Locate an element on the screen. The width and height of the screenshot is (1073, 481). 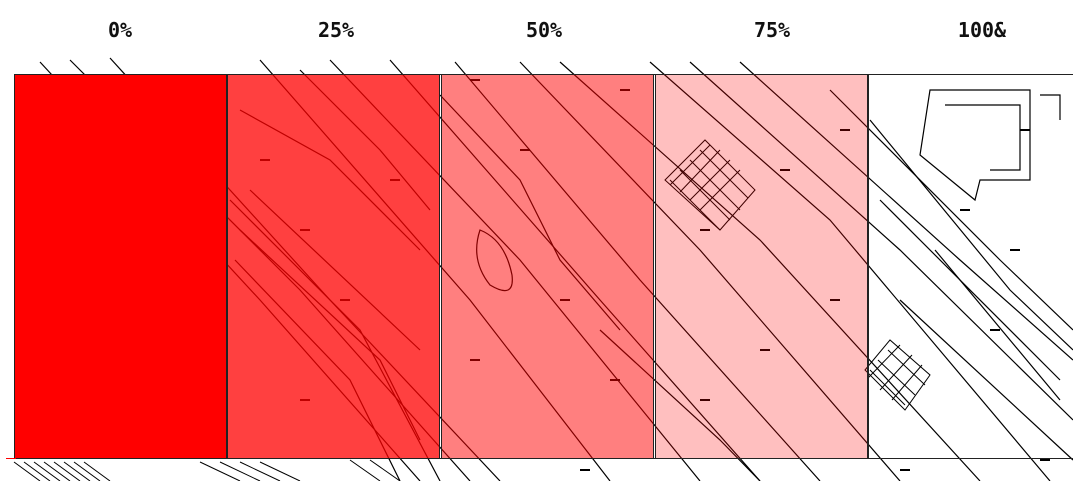
red-tick-mark is located at coordinates (11, 458).